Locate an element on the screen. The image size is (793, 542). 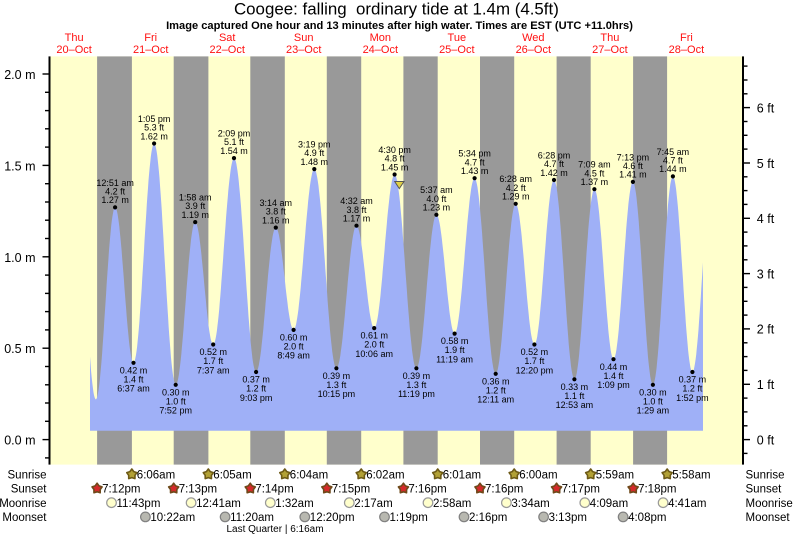
svg-text: 1:32am is located at coordinates (294, 504).